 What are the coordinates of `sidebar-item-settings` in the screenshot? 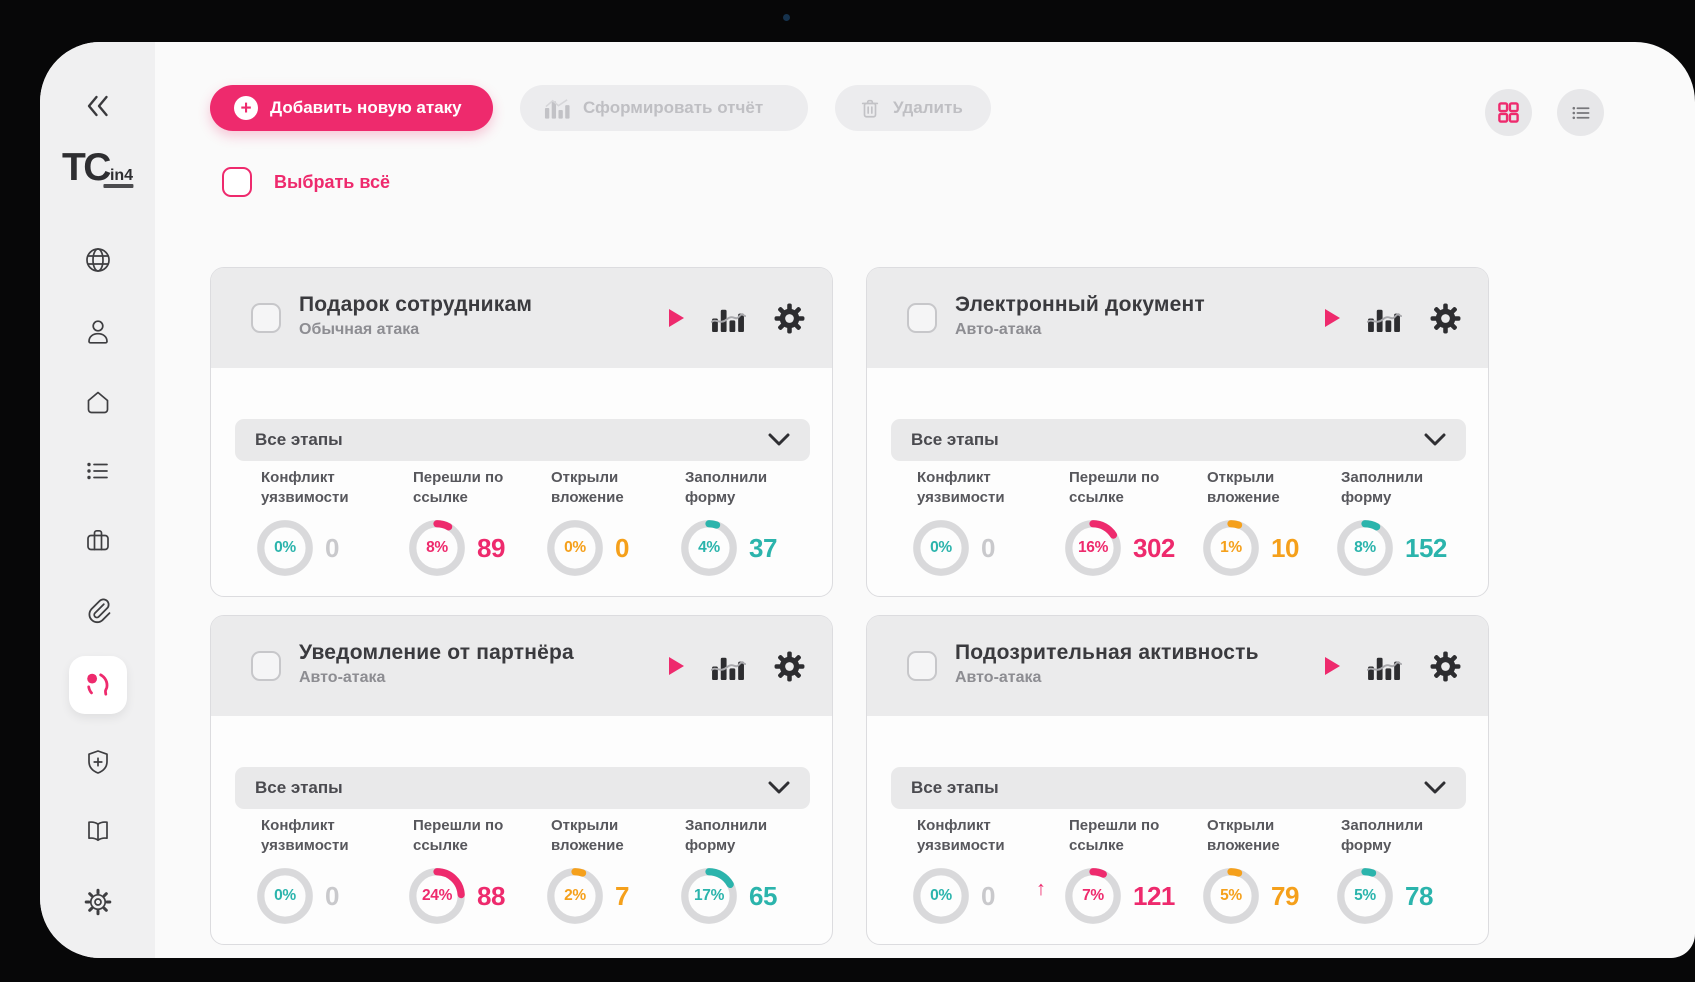 It's located at (98, 902).